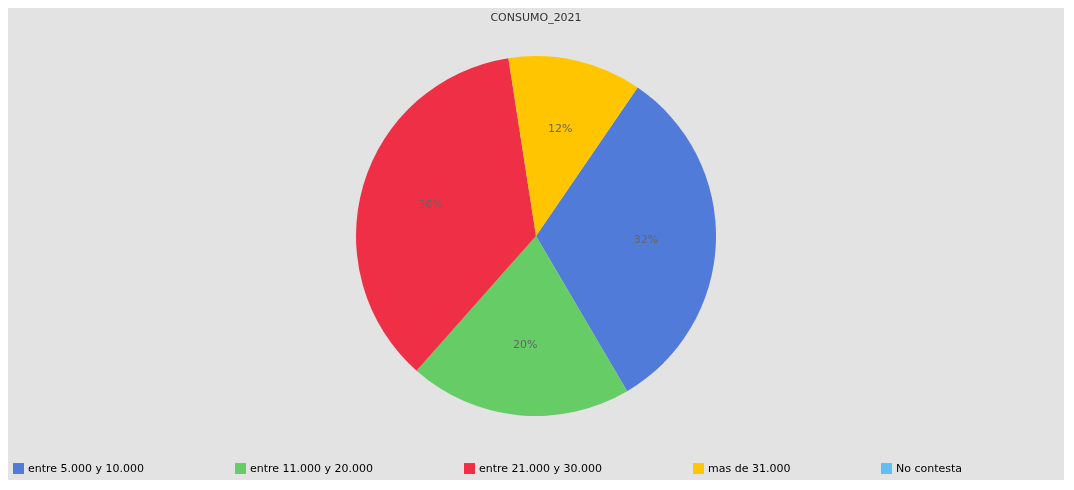 The height and width of the screenshot is (490, 1074). What do you see at coordinates (646, 239) in the screenshot?
I see `data-label: 32%` at bounding box center [646, 239].